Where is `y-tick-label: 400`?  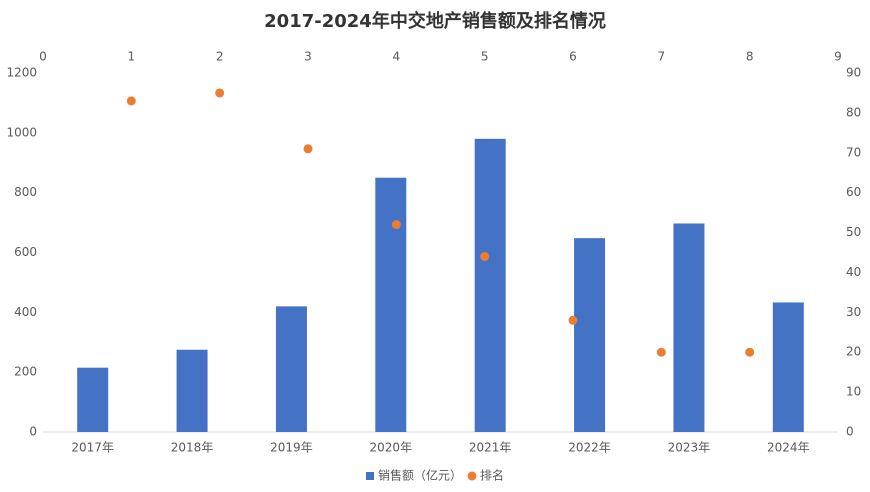
y-tick-label: 400 is located at coordinates (25, 312).